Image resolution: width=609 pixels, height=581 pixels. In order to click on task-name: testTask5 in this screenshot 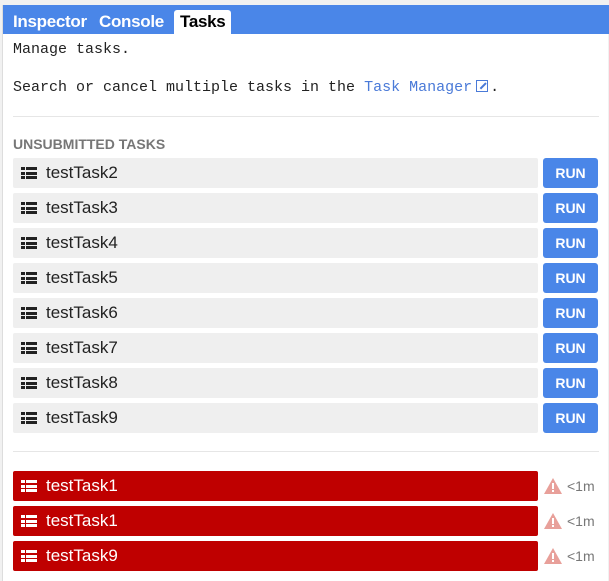, I will do `click(82, 277)`.